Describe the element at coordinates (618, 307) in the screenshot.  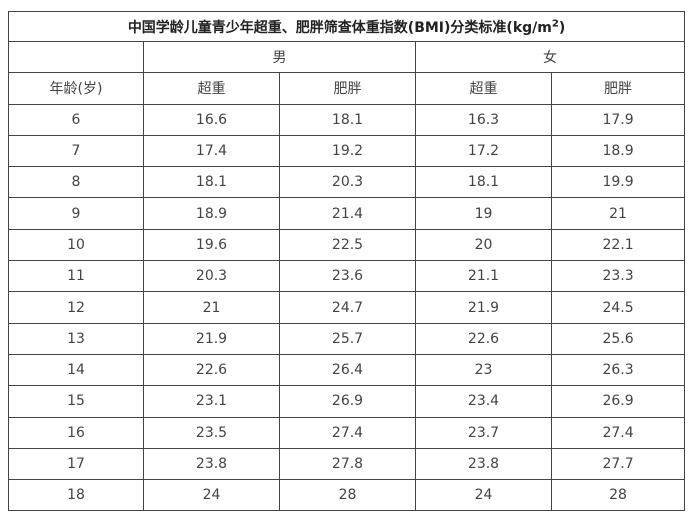
I see `table-cell: 24.5` at that location.